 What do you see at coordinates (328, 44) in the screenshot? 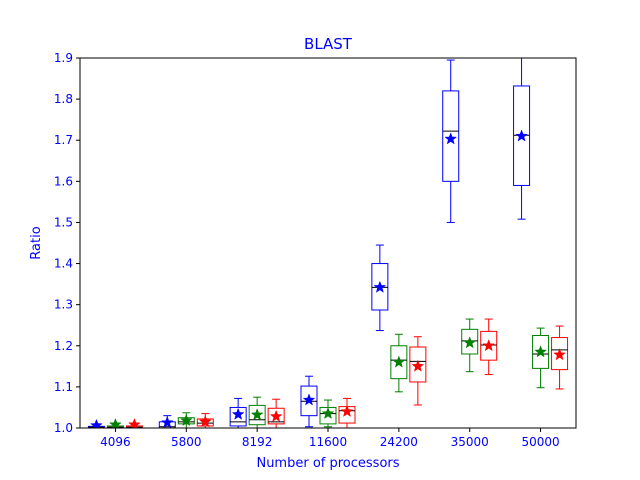
I see `chart-title: BLAST` at bounding box center [328, 44].